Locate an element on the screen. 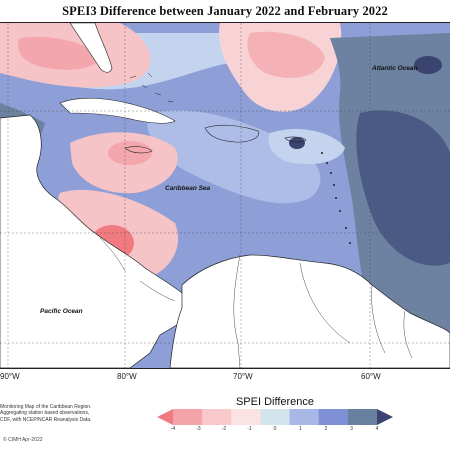  colorbar-tick-label: 1 is located at coordinates (300, 429).